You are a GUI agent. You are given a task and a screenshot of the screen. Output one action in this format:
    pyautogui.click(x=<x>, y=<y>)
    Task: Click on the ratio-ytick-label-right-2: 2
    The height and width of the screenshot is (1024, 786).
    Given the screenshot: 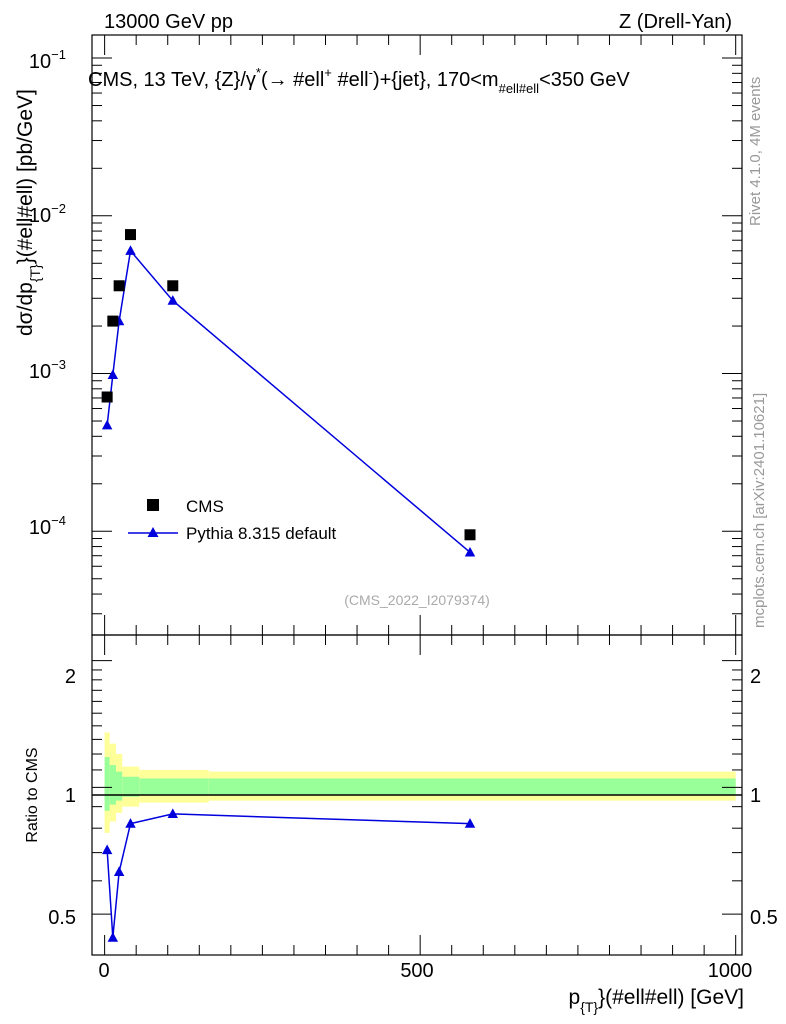 What is the action you would take?
    pyautogui.click(x=755, y=677)
    